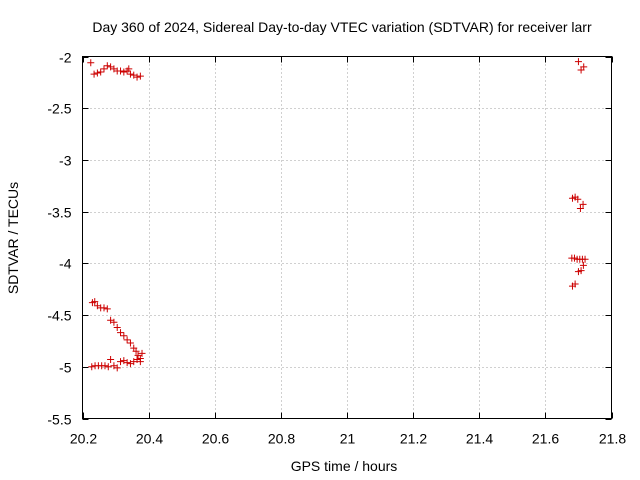 This screenshot has height=480, width=640. What do you see at coordinates (59, 239) in the screenshot?
I see `y-tick-labels: -2 -2.5 -3 -3.5 -4 -4.5 -5 -5.5` at bounding box center [59, 239].